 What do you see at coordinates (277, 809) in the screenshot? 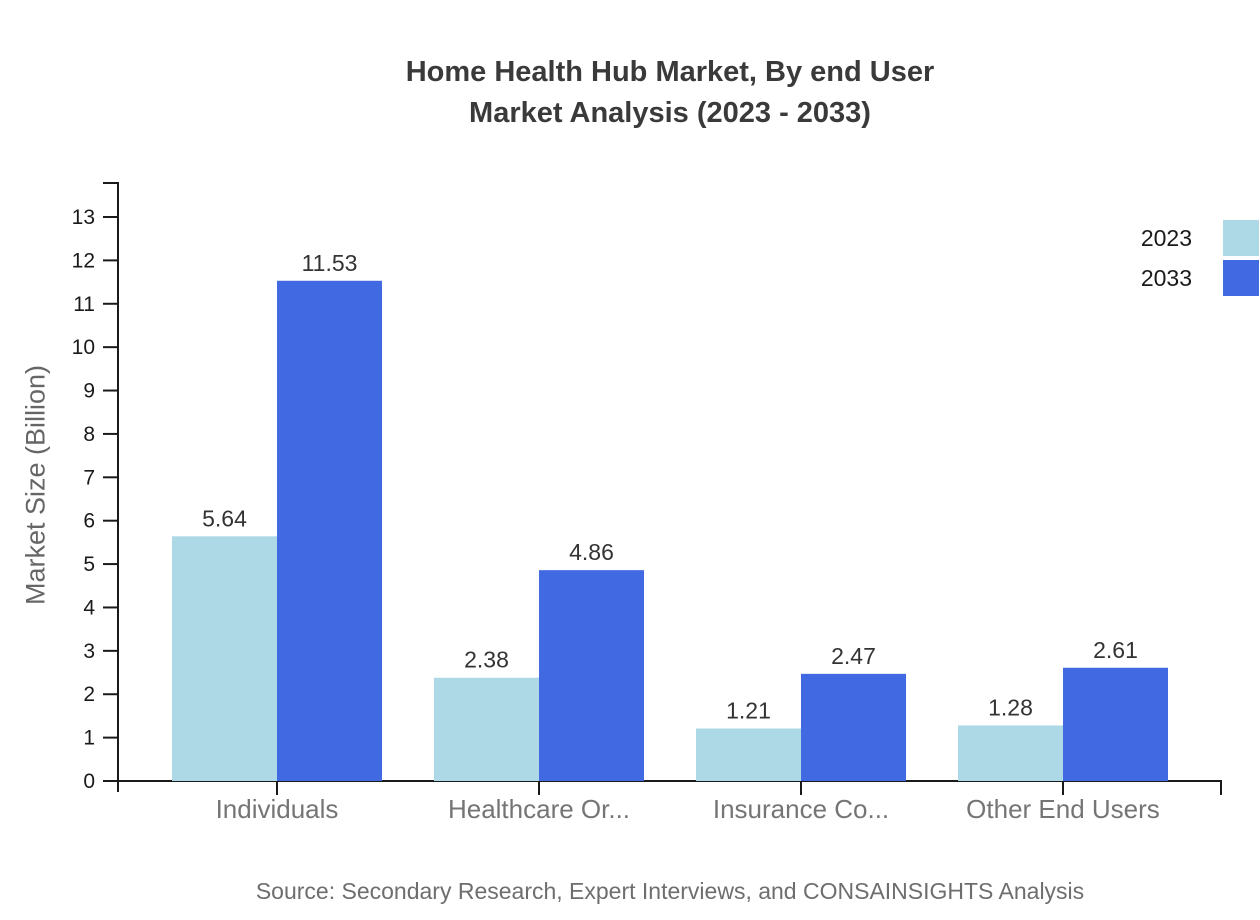
I see `category-label: Individuals` at bounding box center [277, 809].